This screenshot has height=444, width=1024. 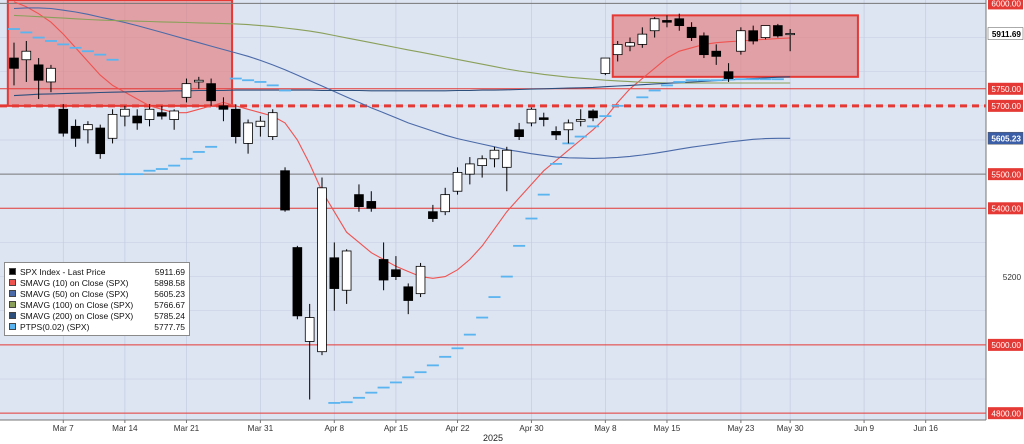 I want to click on x-tick-label: Apr 22, so click(x=457, y=428).